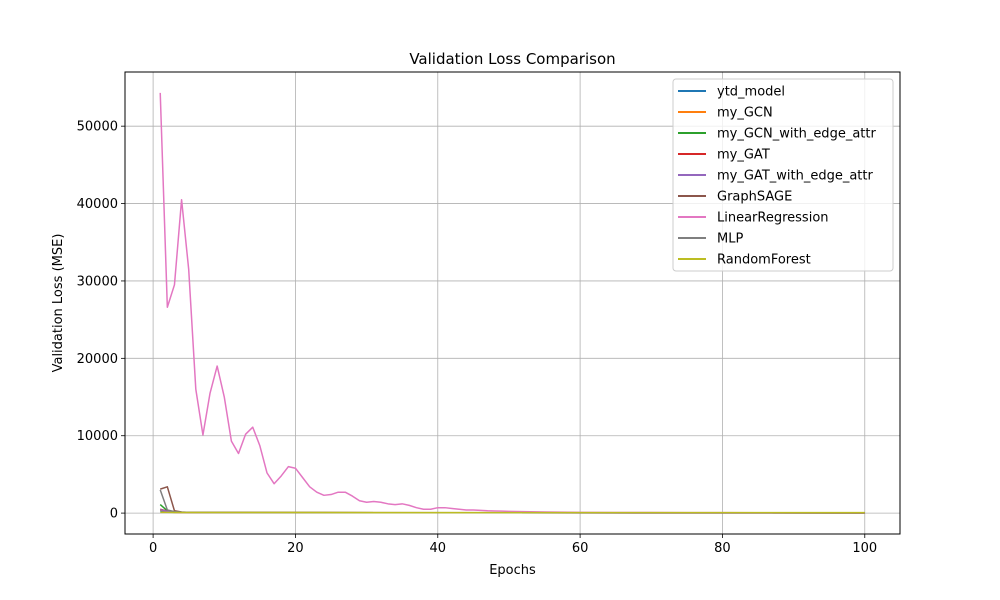 The height and width of the screenshot is (600, 1000). What do you see at coordinates (745, 113) in the screenshot?
I see `legend-label-my-gcn: my_GCN` at bounding box center [745, 113].